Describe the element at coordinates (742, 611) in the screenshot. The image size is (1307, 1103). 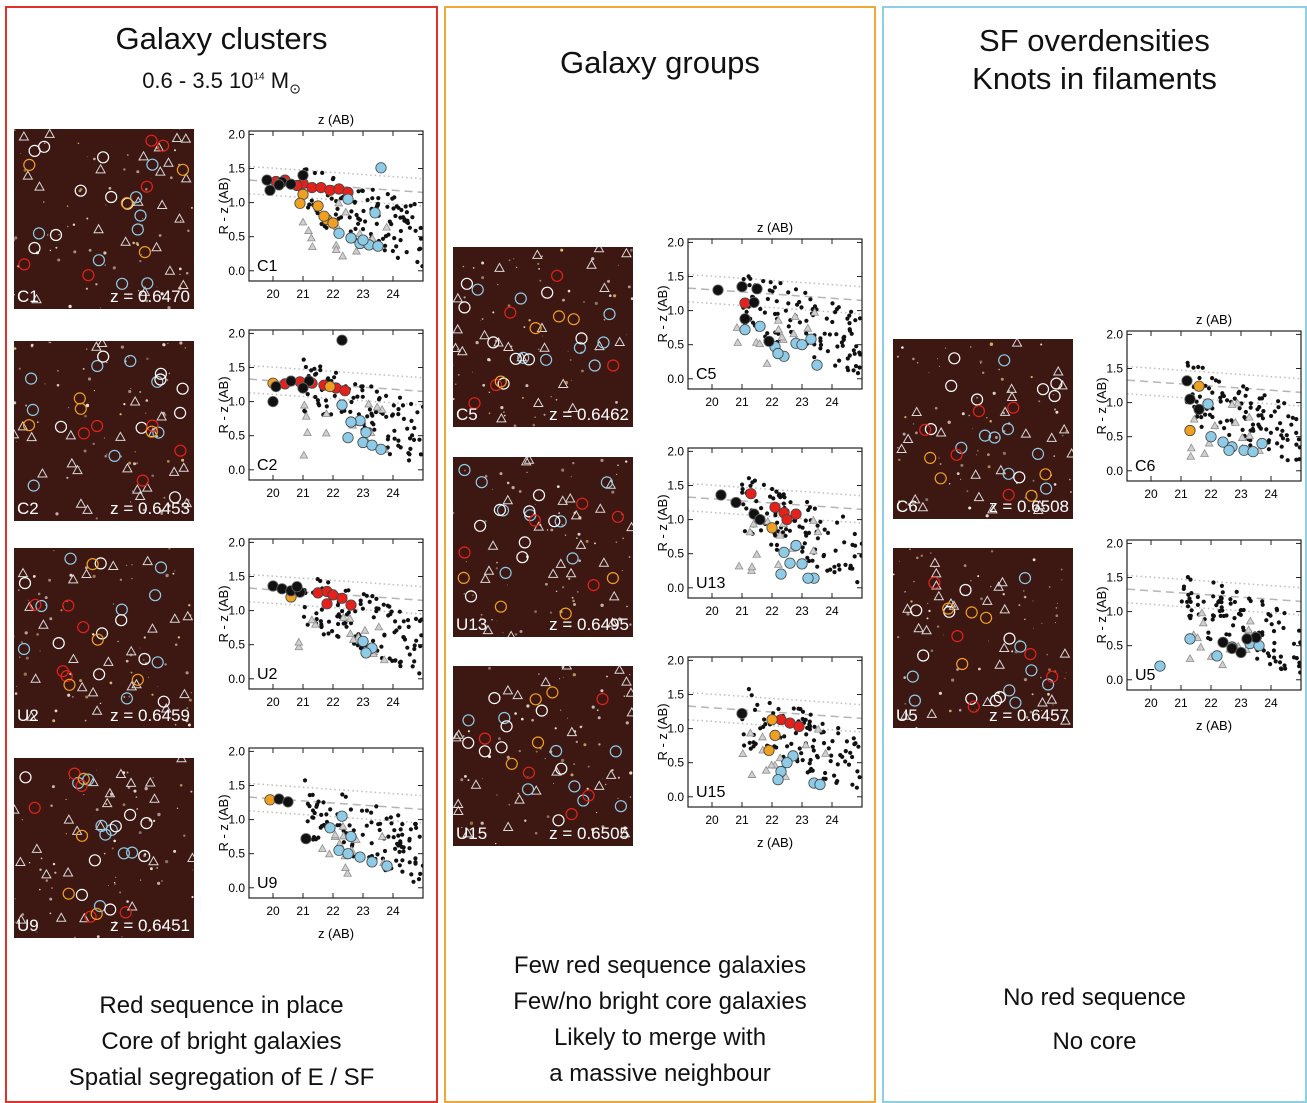
I see `x-tick-label: 21` at that location.